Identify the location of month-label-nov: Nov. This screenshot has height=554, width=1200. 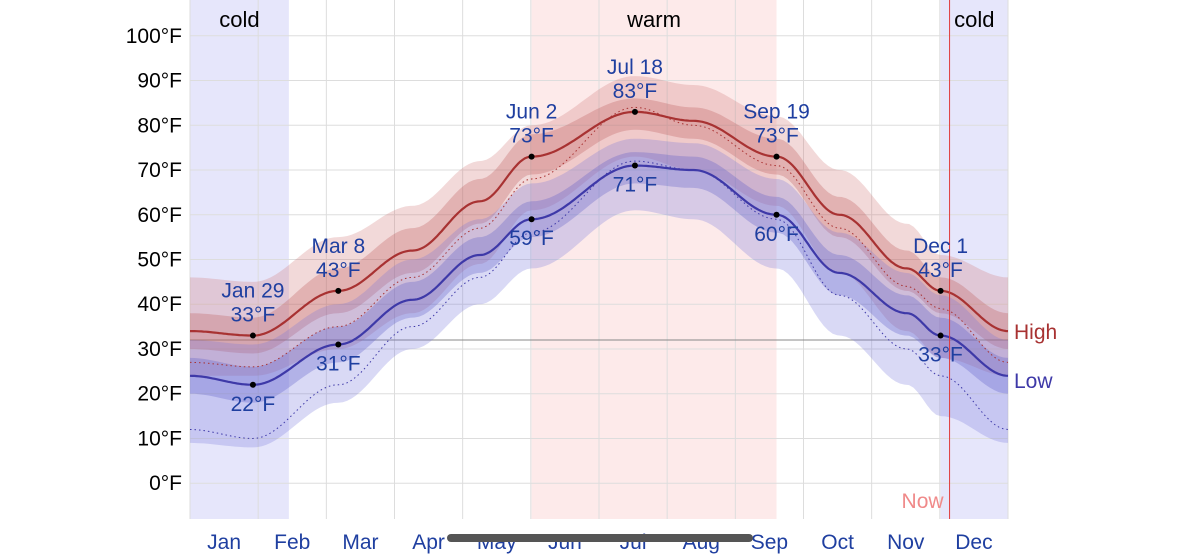
(906, 542).